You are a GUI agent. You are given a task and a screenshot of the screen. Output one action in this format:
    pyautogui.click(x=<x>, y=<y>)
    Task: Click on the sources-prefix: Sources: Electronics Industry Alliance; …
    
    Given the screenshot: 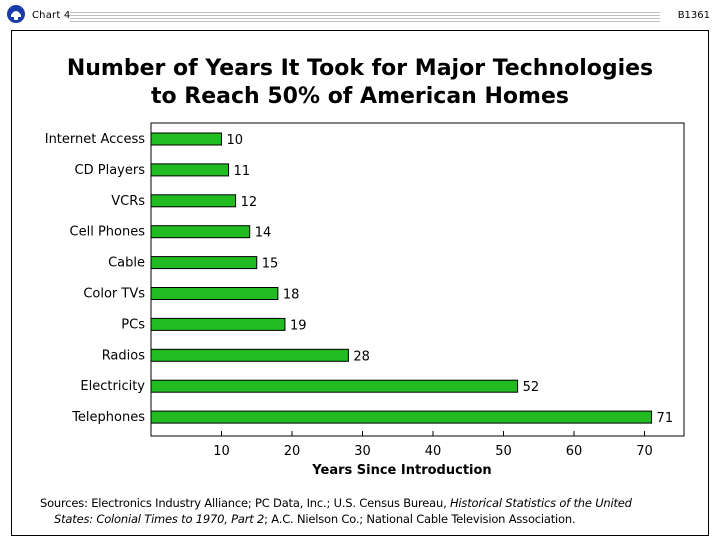 What is the action you would take?
    pyautogui.click(x=245, y=503)
    